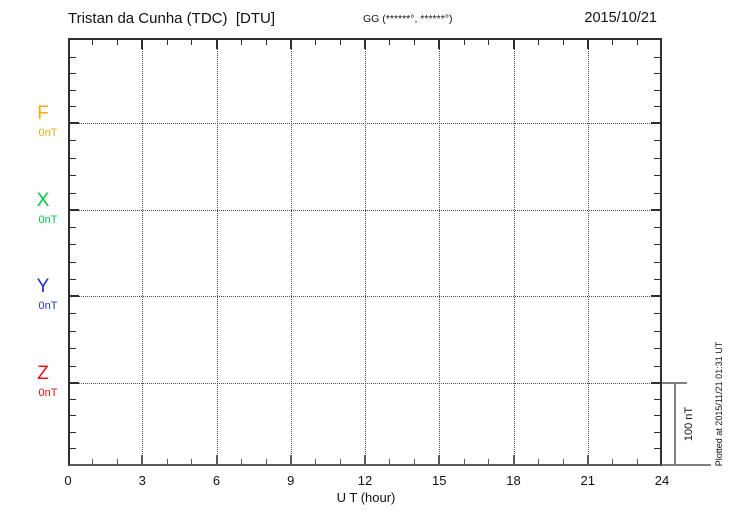  What do you see at coordinates (686, 465) in the screenshot?
I see `scale-bar-bottom-line` at bounding box center [686, 465].